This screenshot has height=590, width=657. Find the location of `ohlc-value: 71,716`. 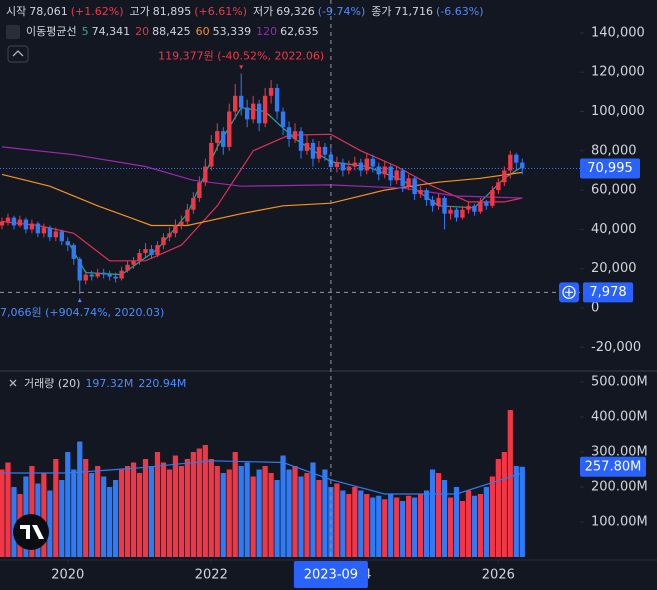

ohlc-value: 71,716 is located at coordinates (414, 11).